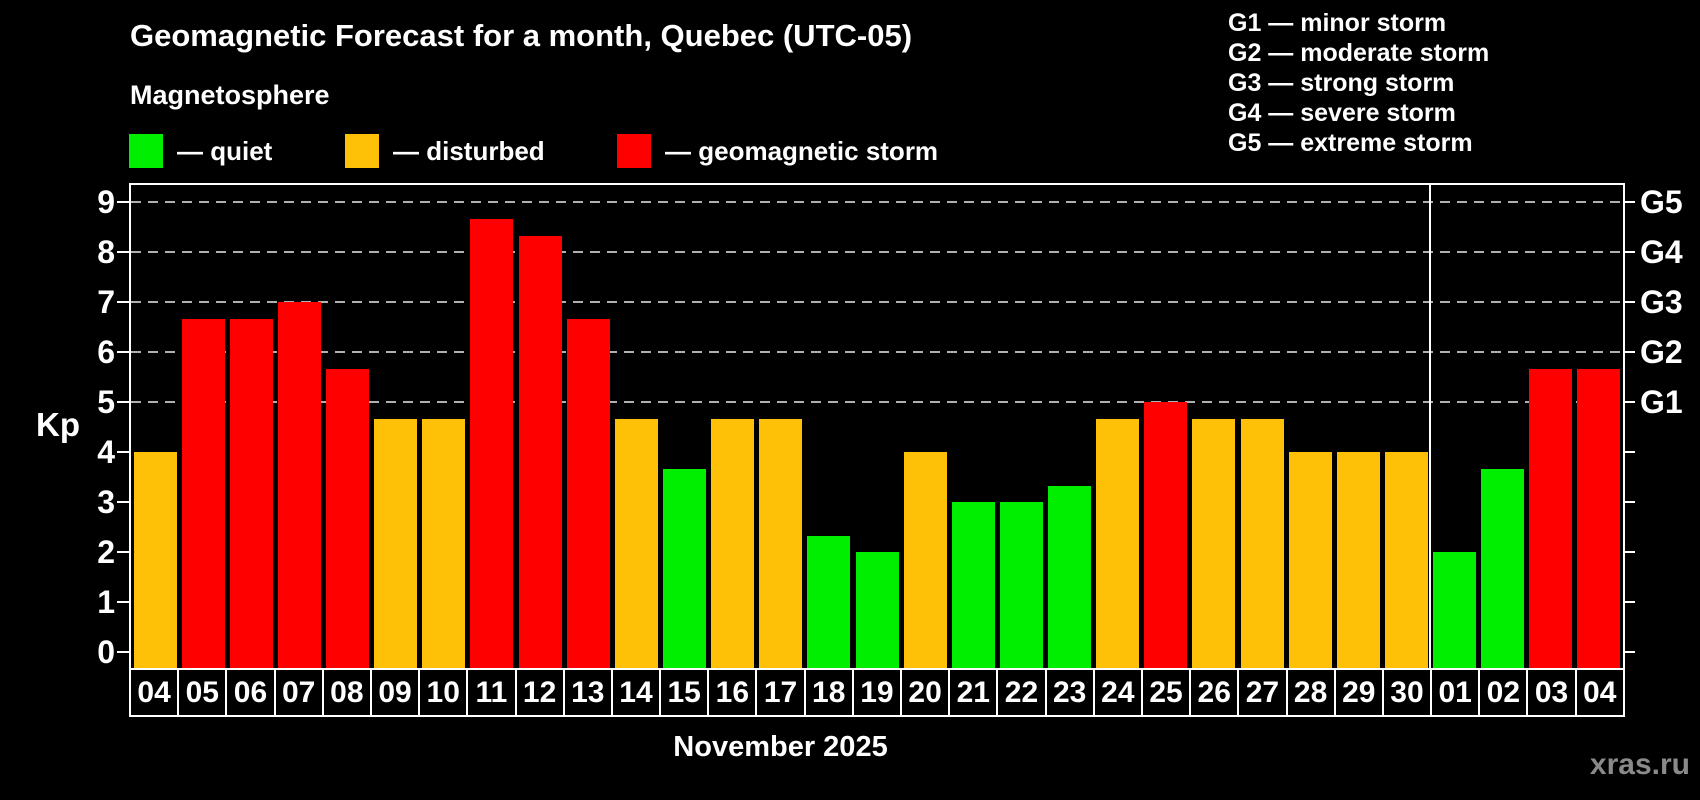  I want to click on x-axis-title: November 2025, so click(780, 747).